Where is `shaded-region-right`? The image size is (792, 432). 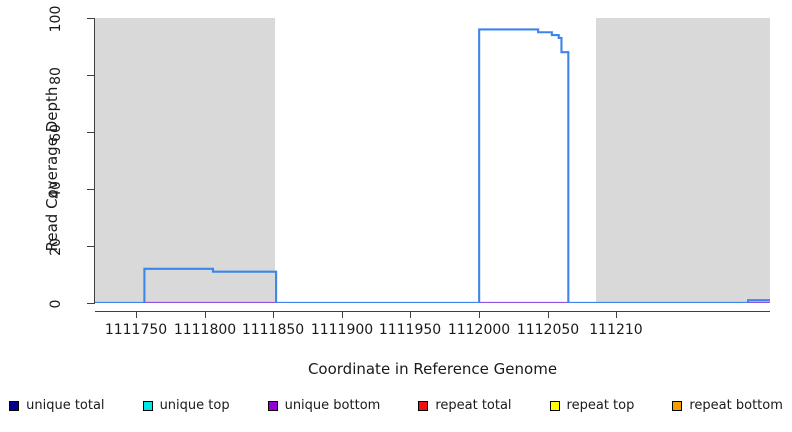 shaded-region-right is located at coordinates (683, 160).